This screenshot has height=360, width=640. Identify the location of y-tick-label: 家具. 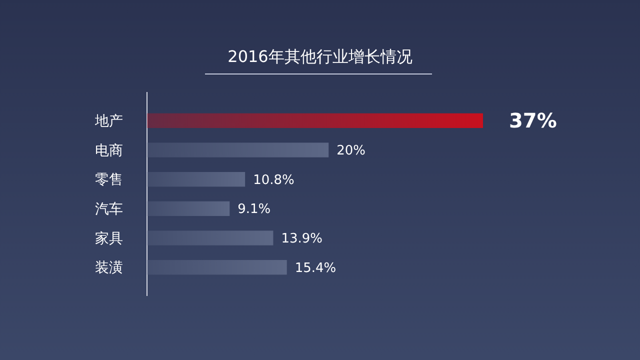
(109, 238).